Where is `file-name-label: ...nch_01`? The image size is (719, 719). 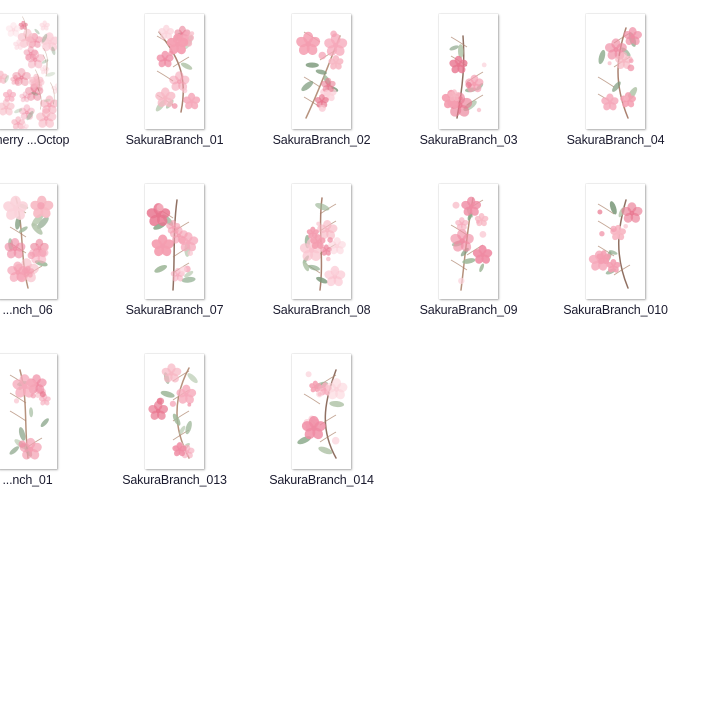
file-name-label: ...nch_01 is located at coordinates (27, 480).